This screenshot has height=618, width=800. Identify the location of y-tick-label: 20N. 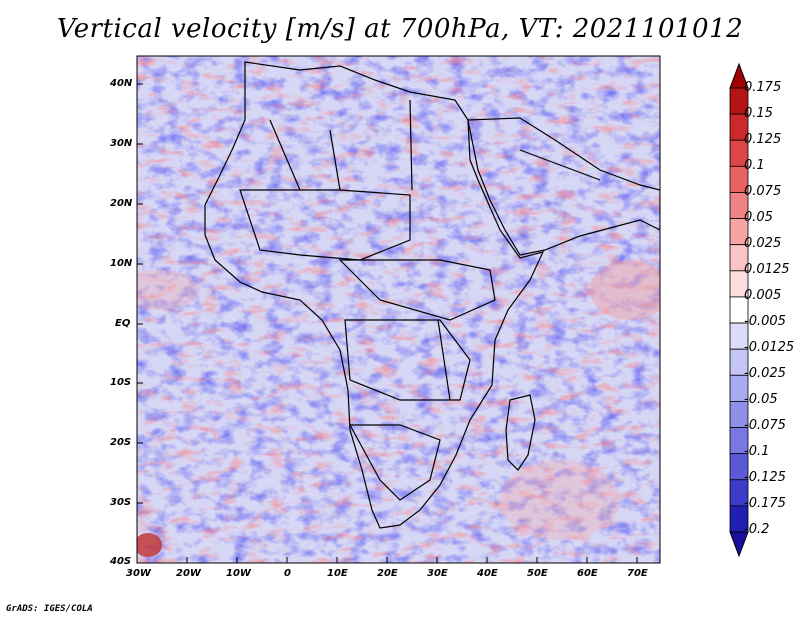
(121, 203).